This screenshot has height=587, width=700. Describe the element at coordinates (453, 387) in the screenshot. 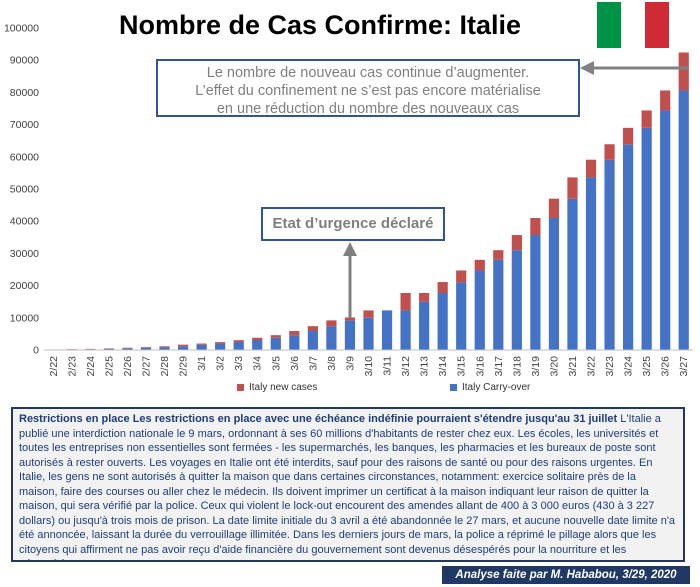

I see `legend-swatch-carry-over` at that location.